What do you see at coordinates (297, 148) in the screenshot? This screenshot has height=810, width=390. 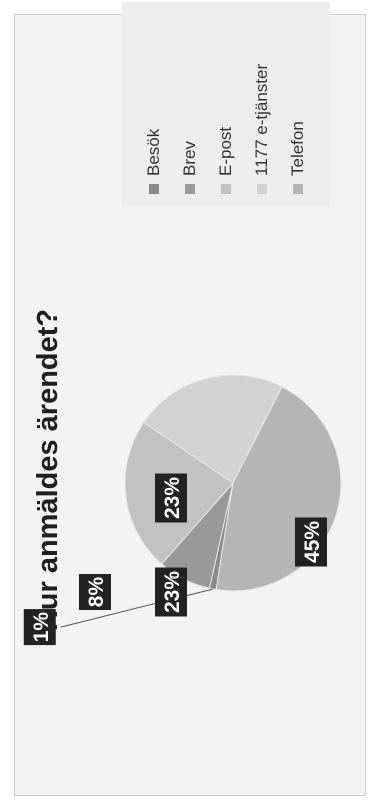 I see `legend-label: Telefon` at bounding box center [297, 148].